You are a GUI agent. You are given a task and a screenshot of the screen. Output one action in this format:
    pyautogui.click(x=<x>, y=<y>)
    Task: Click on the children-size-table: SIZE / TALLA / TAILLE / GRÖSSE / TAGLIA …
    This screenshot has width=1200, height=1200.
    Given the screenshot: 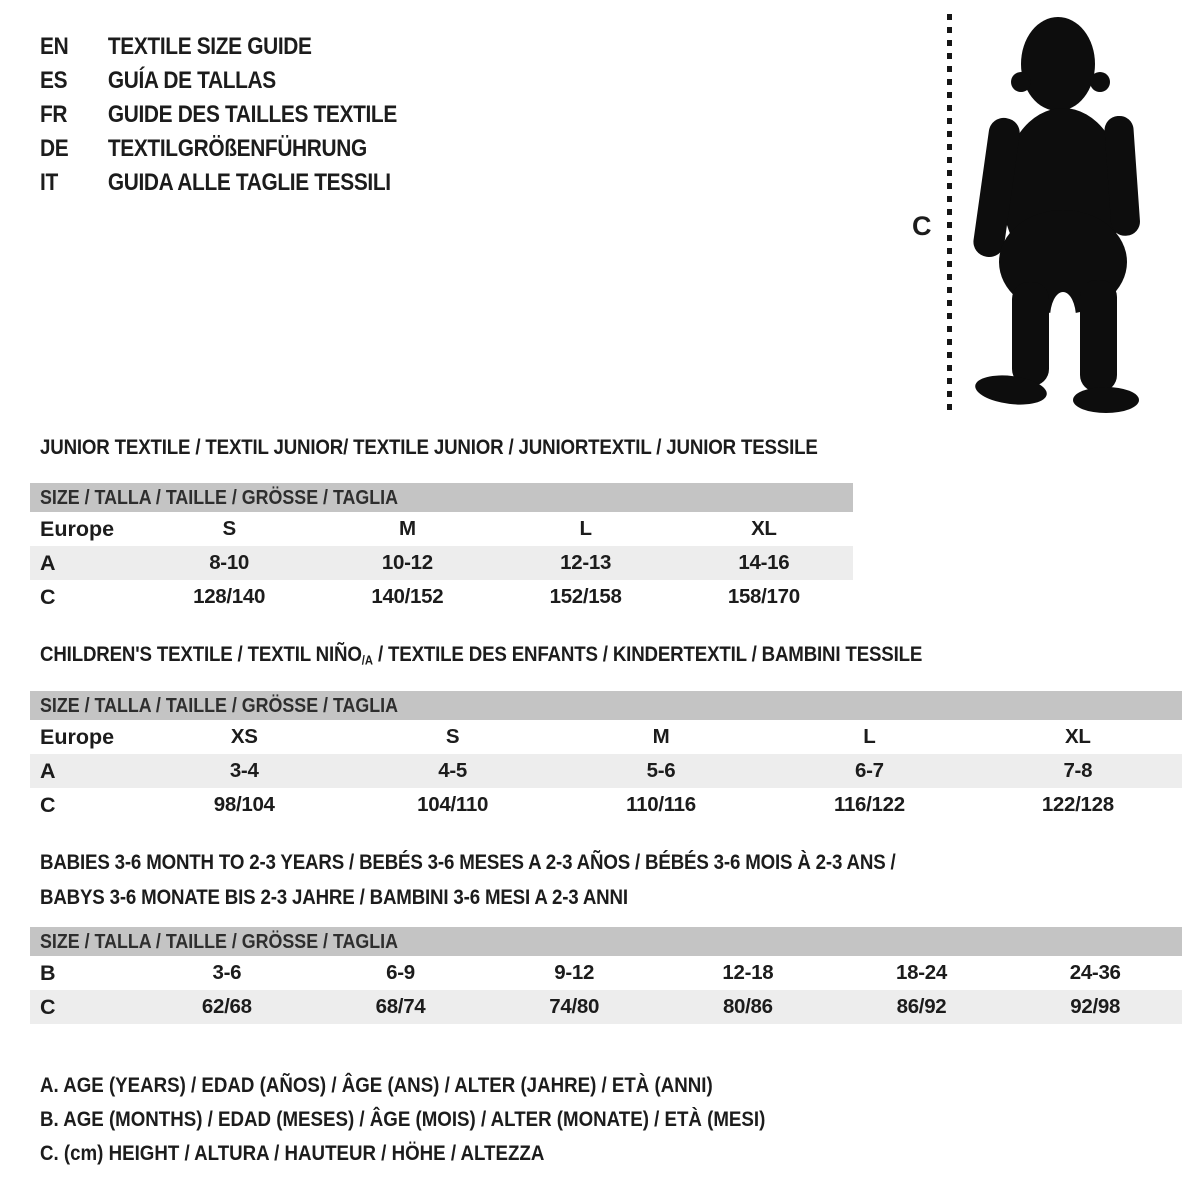 What is the action you would take?
    pyautogui.click(x=606, y=756)
    